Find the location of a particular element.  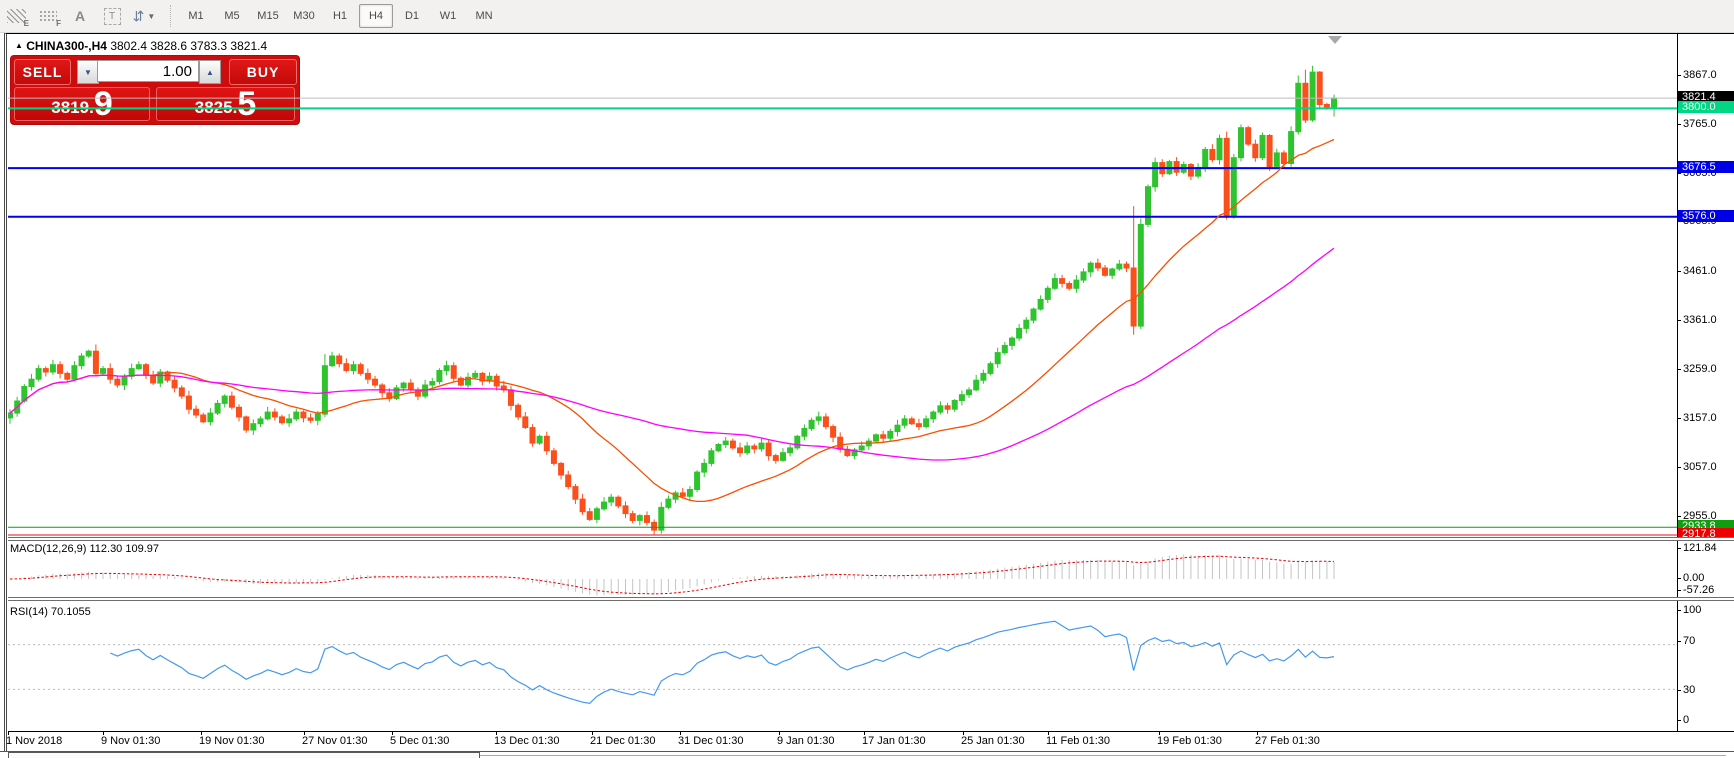

rsi-axis-label: 70 is located at coordinates (1689, 641).